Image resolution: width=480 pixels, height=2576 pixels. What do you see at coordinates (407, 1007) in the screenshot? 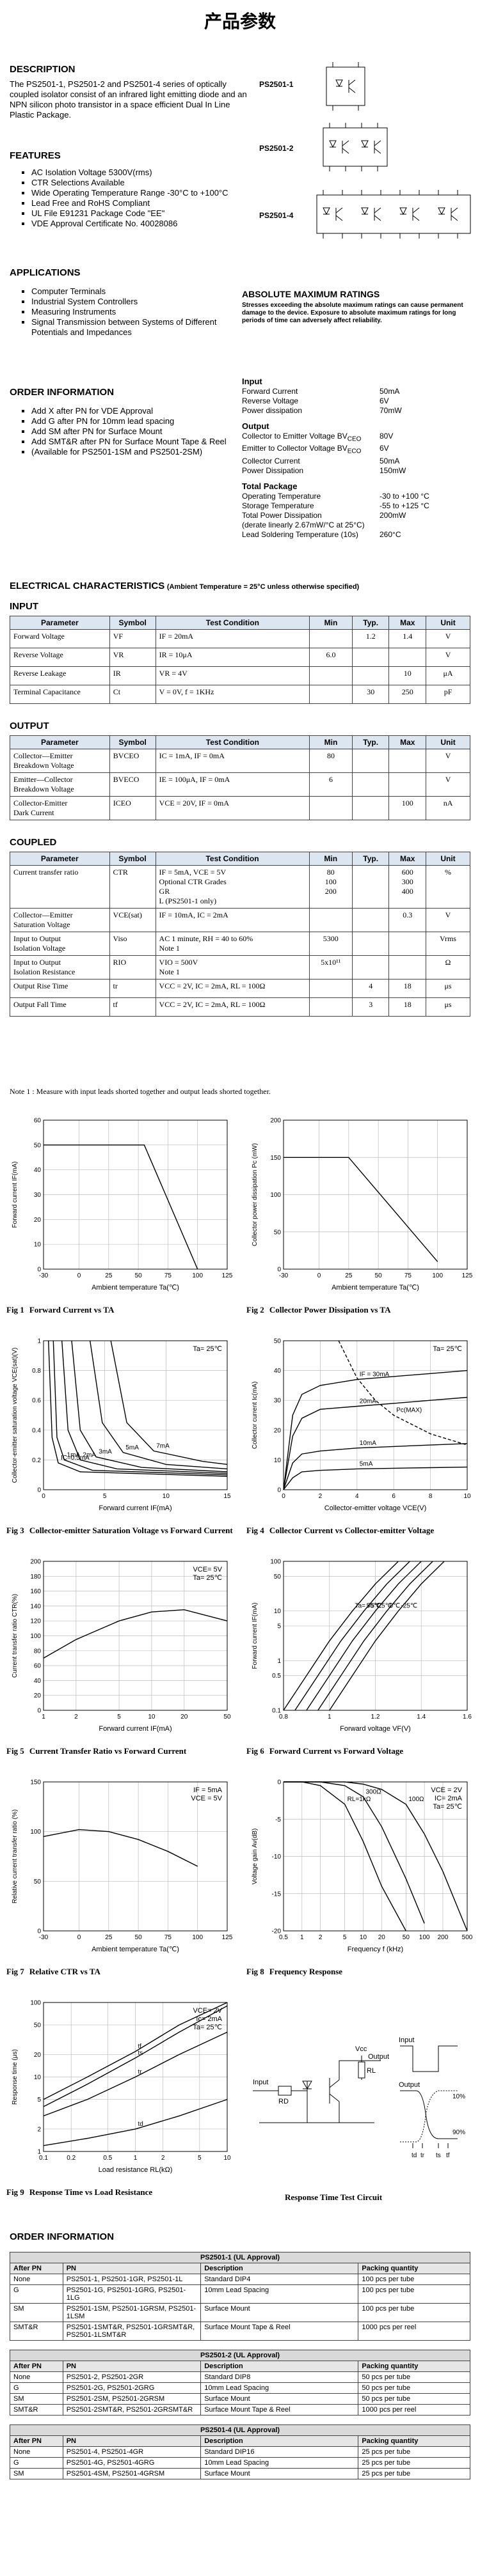
I see `table-cell: 18` at bounding box center [407, 1007].